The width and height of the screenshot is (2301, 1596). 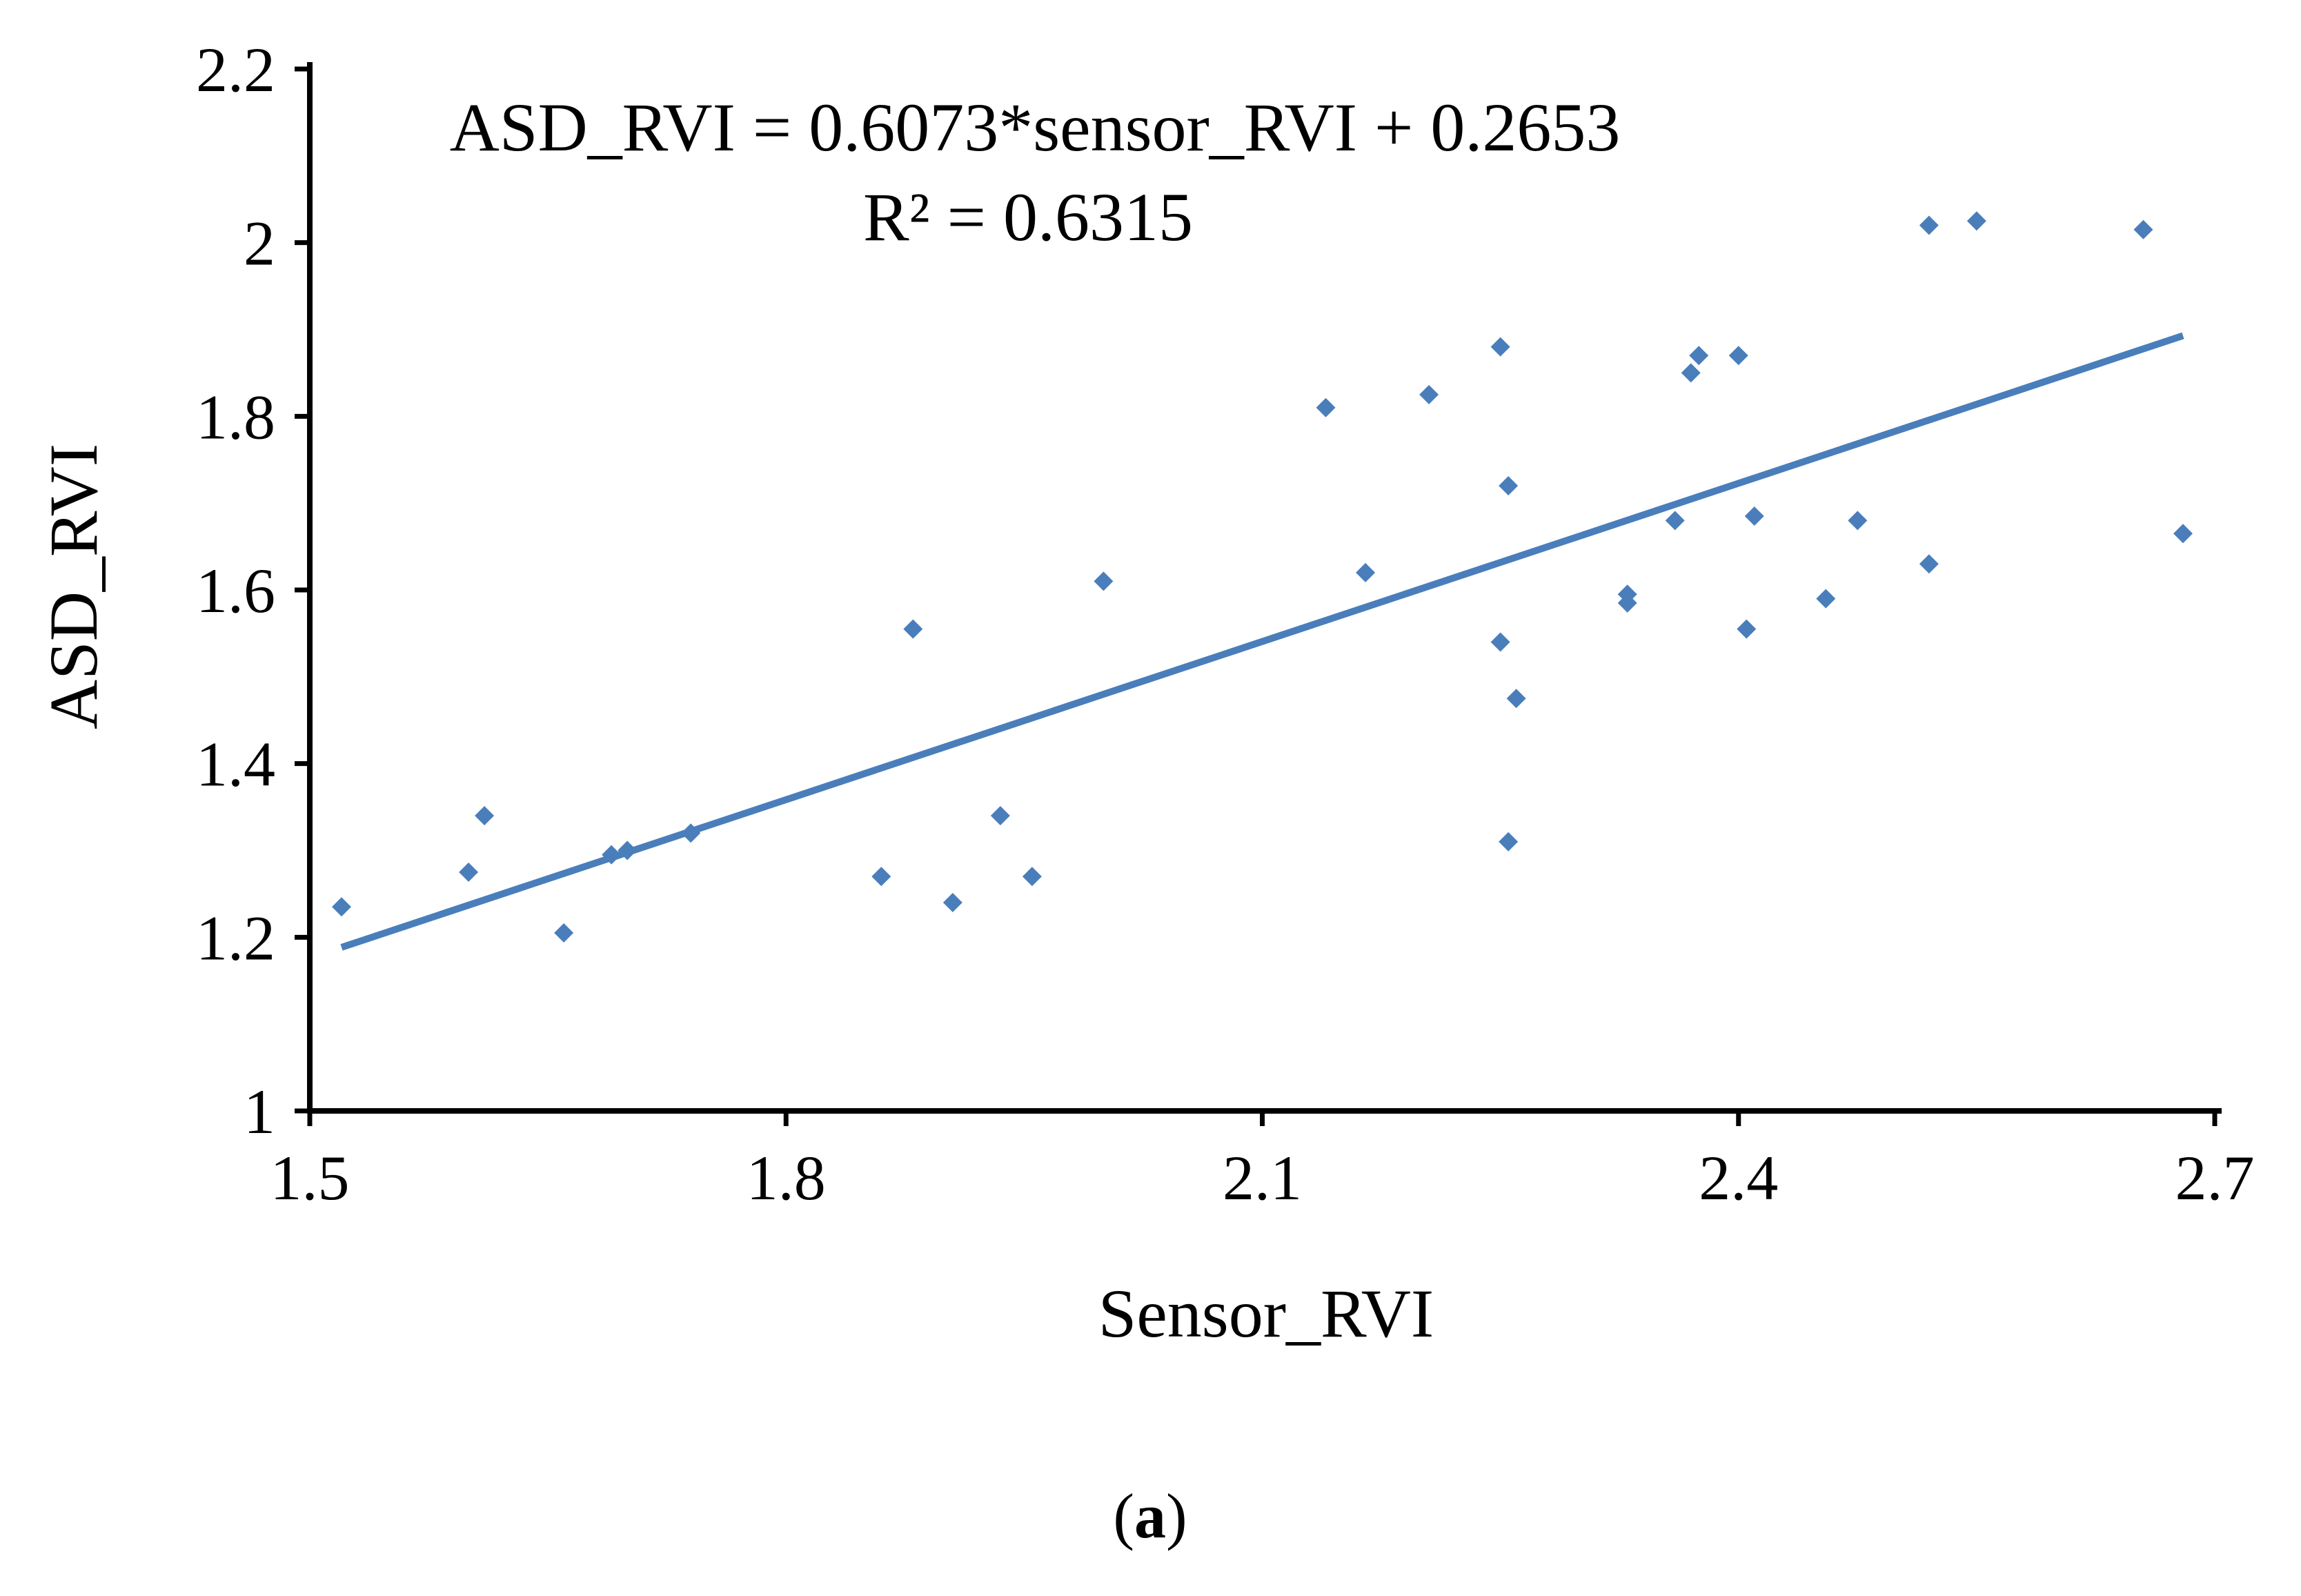 I want to click on y-axis-ticks: 1 1.2 1.4 1.6 1.8 2 2.2, so click(x=253, y=591).